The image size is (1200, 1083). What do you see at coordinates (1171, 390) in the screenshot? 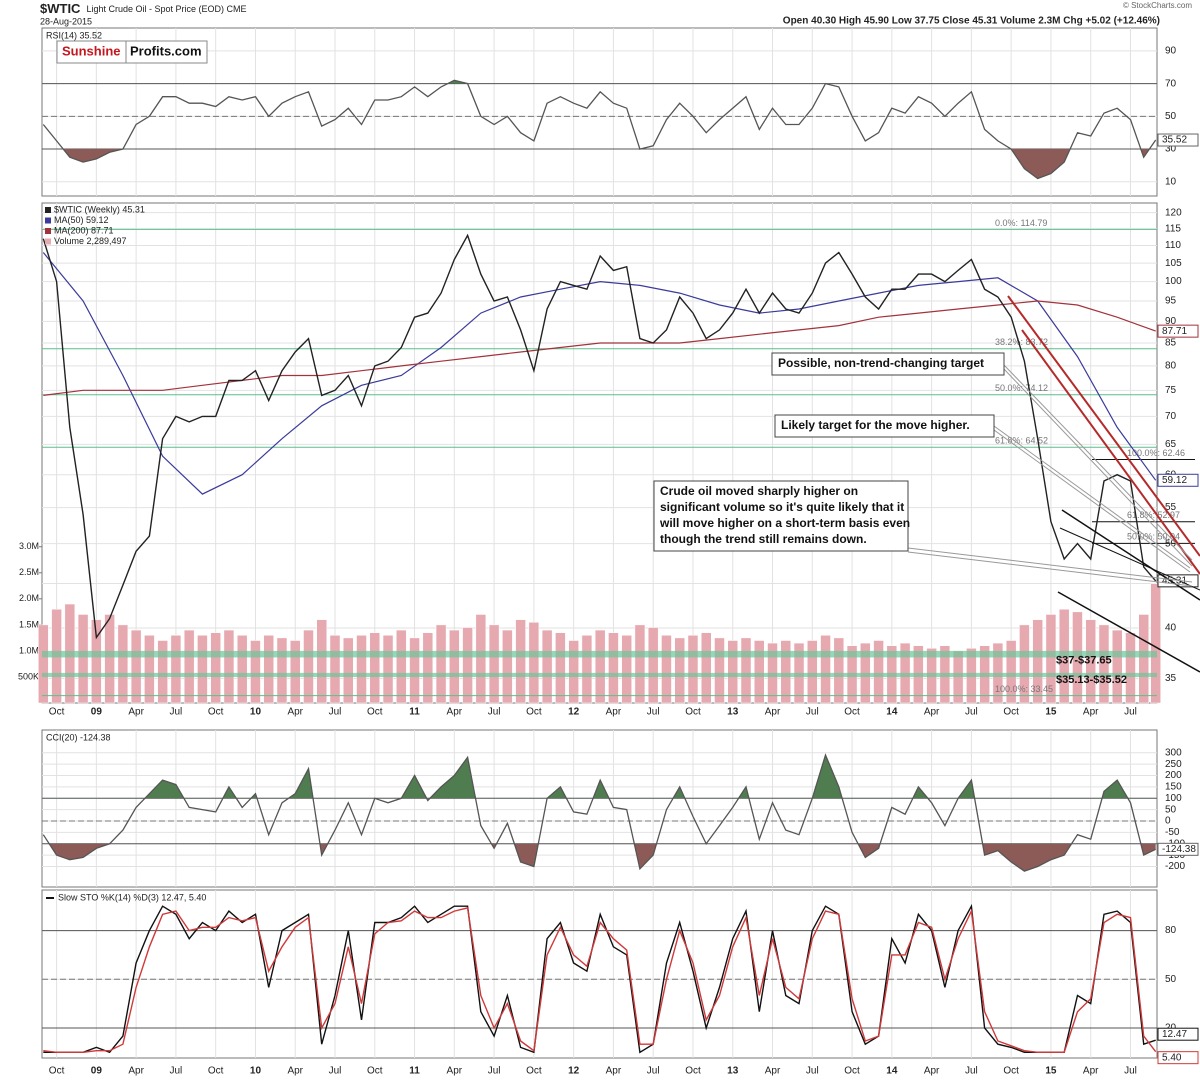
I see `y-tick-label: 75` at bounding box center [1171, 390].